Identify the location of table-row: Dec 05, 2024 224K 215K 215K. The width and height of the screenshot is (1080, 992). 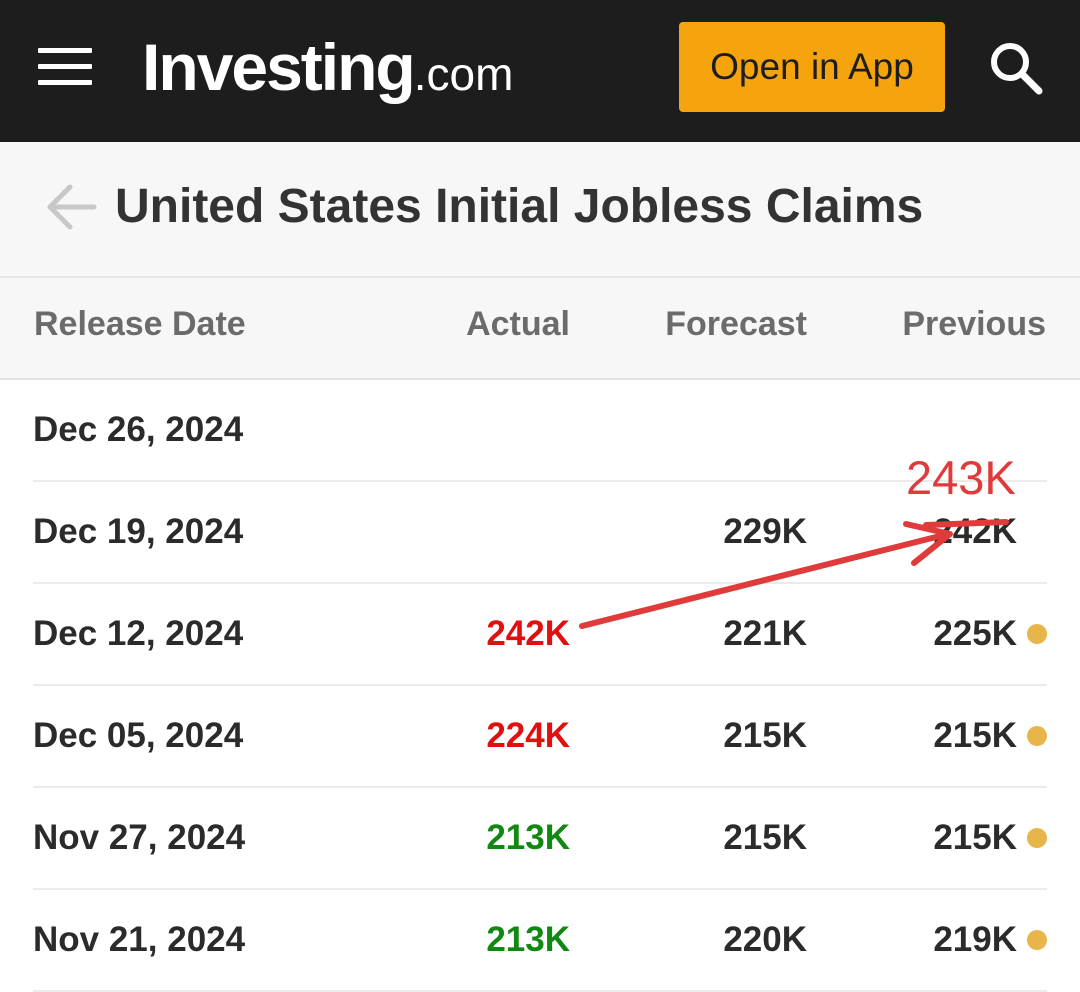
(540, 737).